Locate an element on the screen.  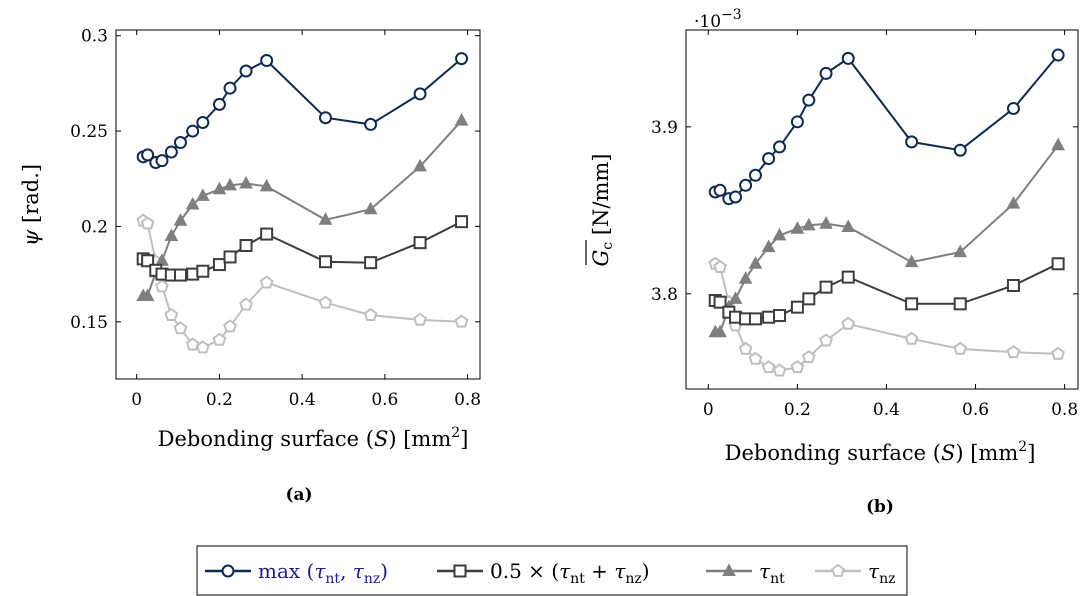
series-line-nt is located at coordinates (887, 239).